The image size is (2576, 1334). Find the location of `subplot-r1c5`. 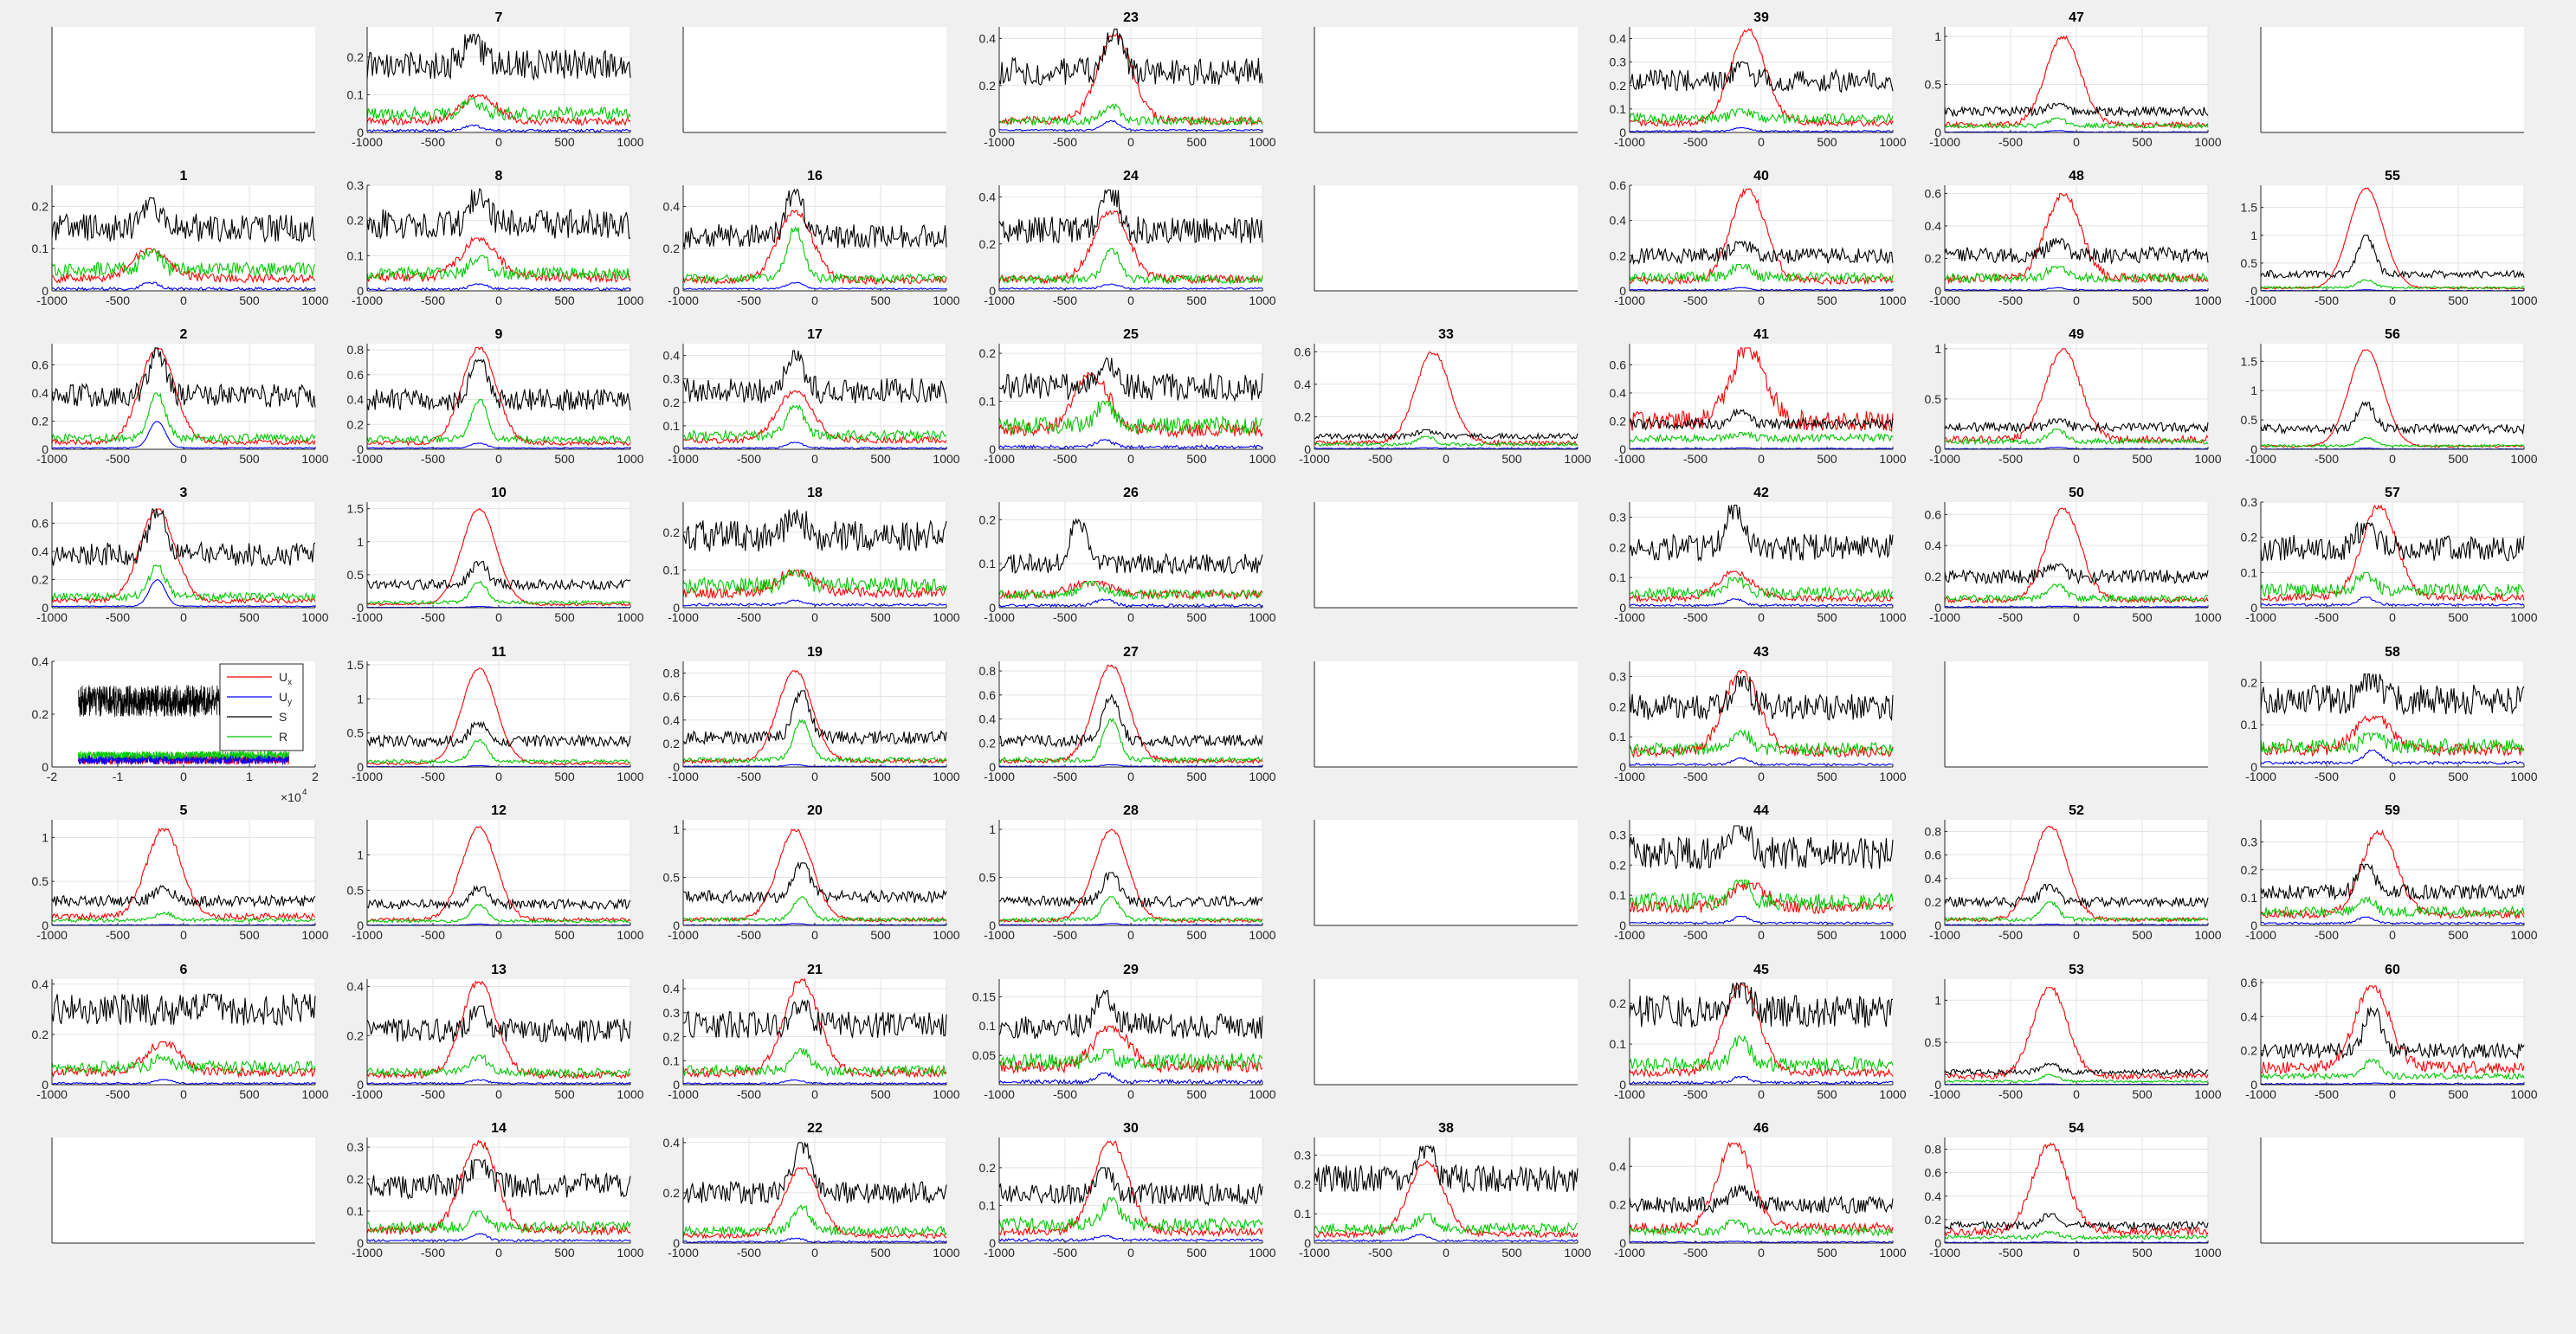

subplot-r1c5 is located at coordinates (1446, 80).